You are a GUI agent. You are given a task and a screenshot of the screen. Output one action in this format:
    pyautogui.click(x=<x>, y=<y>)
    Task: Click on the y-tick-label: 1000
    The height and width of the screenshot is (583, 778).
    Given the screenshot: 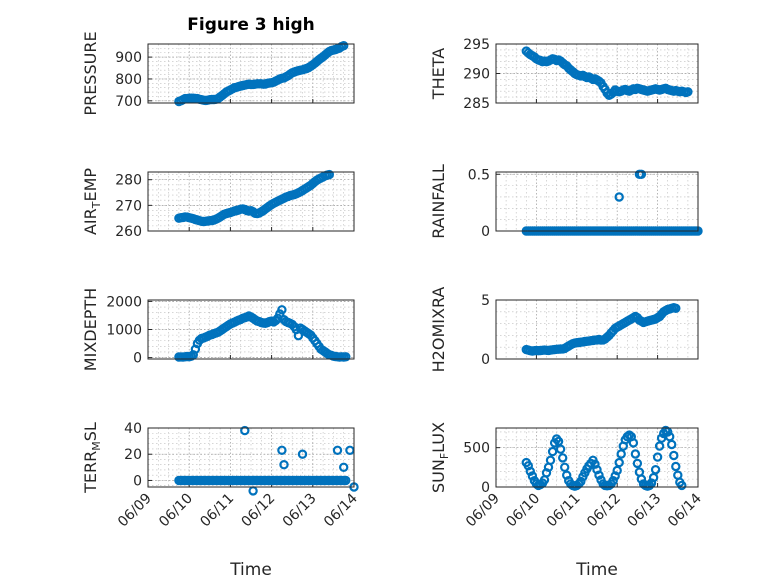 What is the action you would take?
    pyautogui.click(x=124, y=331)
    